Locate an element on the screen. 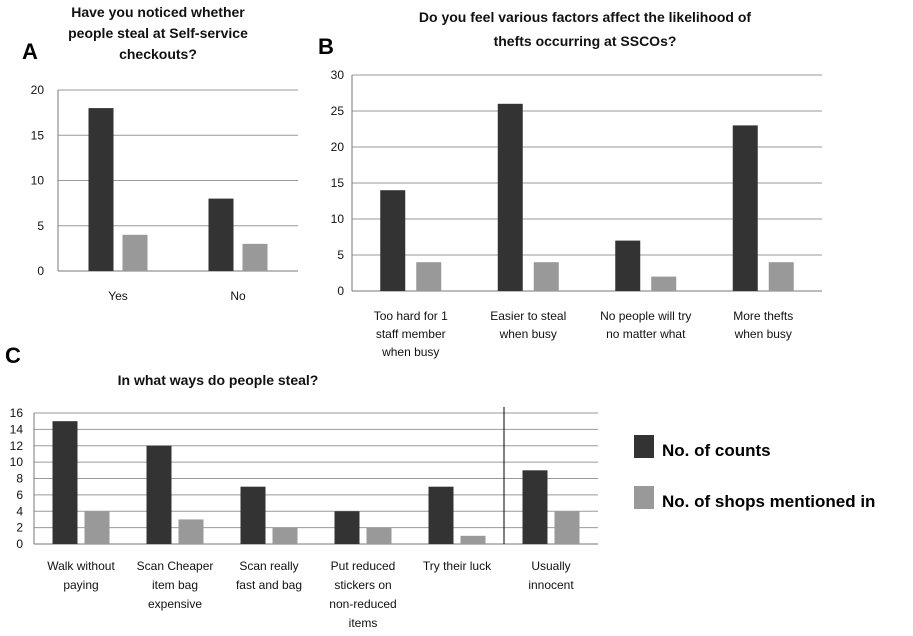  category-label: No is located at coordinates (238, 296).